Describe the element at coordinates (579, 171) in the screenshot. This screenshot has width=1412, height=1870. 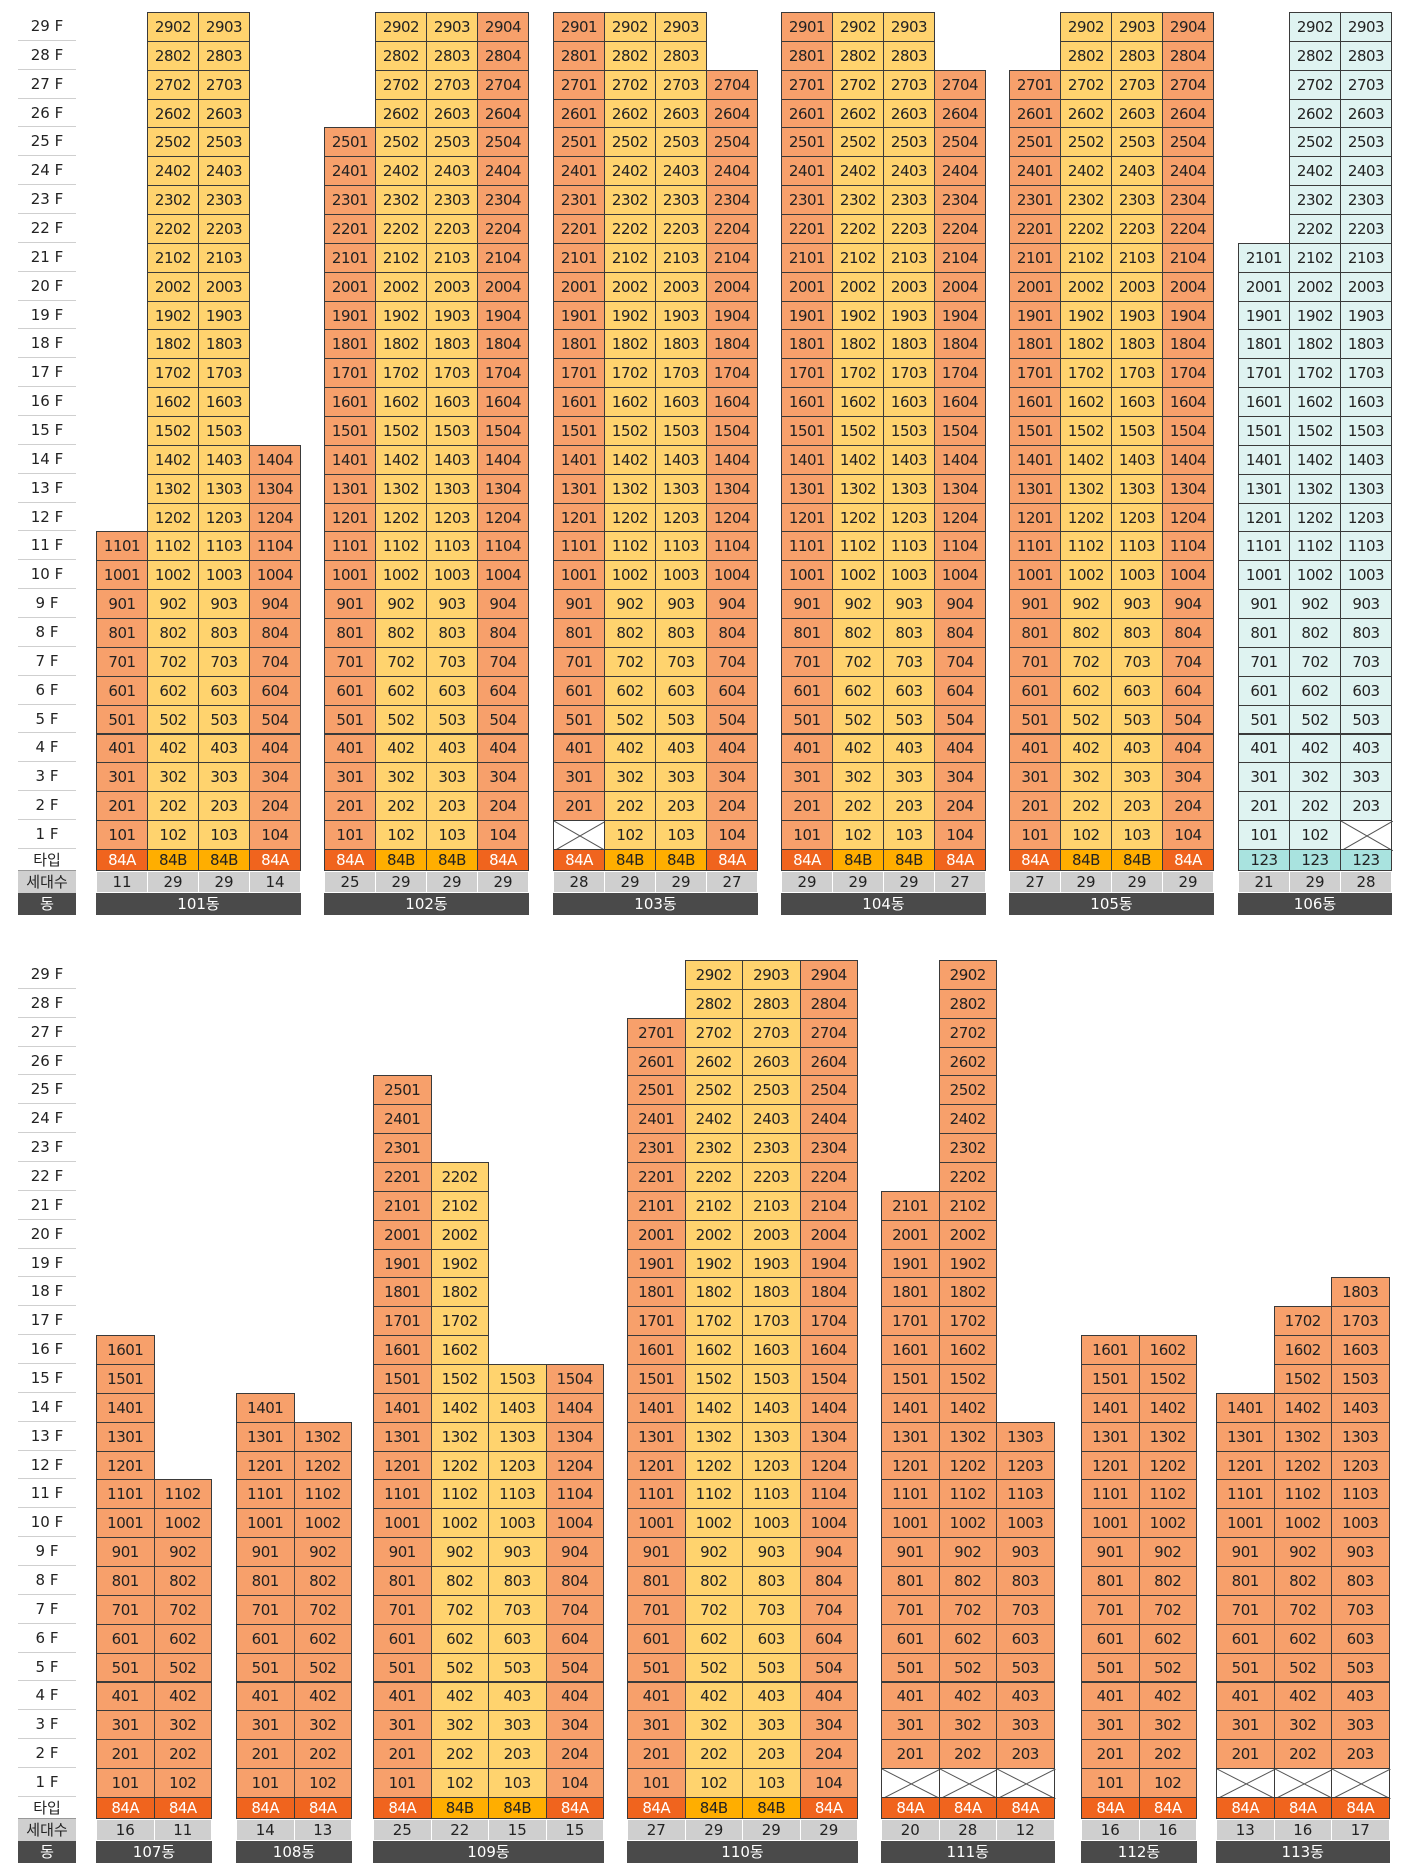
I see `unit-cell: 2401` at that location.